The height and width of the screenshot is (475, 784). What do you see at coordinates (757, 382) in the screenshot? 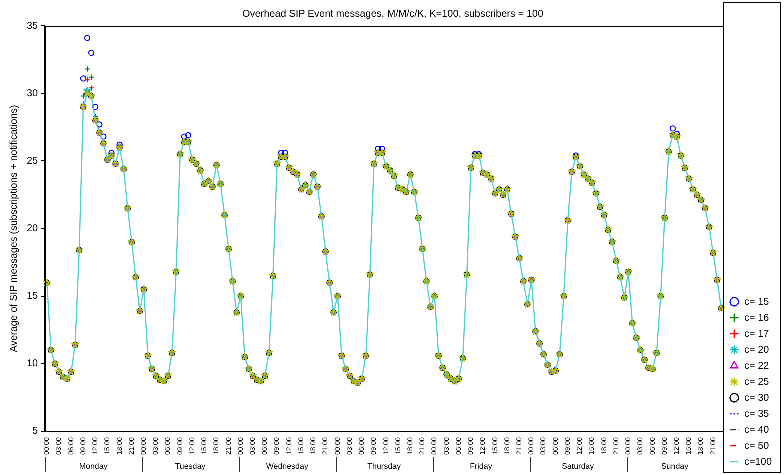
I see `legend-label: c= 25` at bounding box center [757, 382].